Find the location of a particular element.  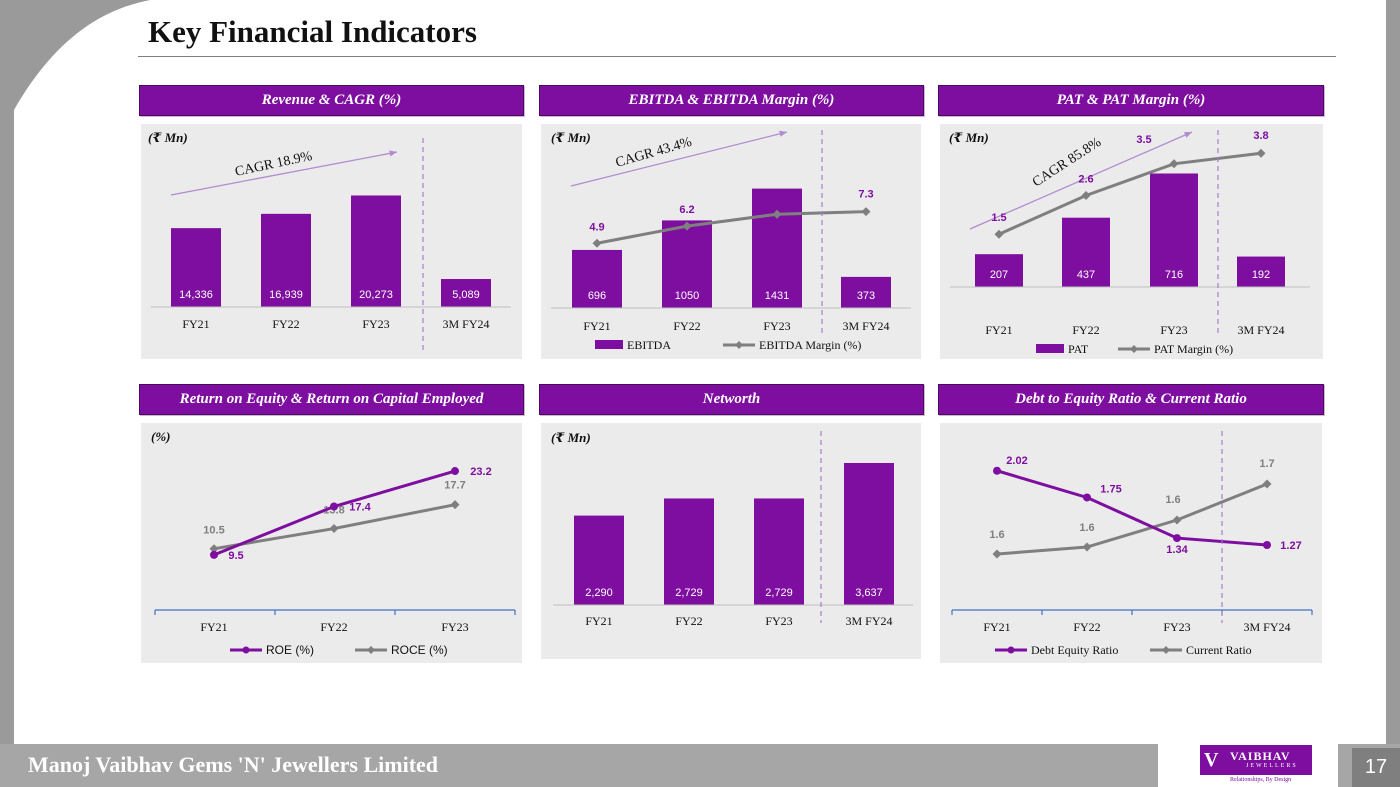

ebitda-margin-value-label: 6.2 is located at coordinates (686, 210).